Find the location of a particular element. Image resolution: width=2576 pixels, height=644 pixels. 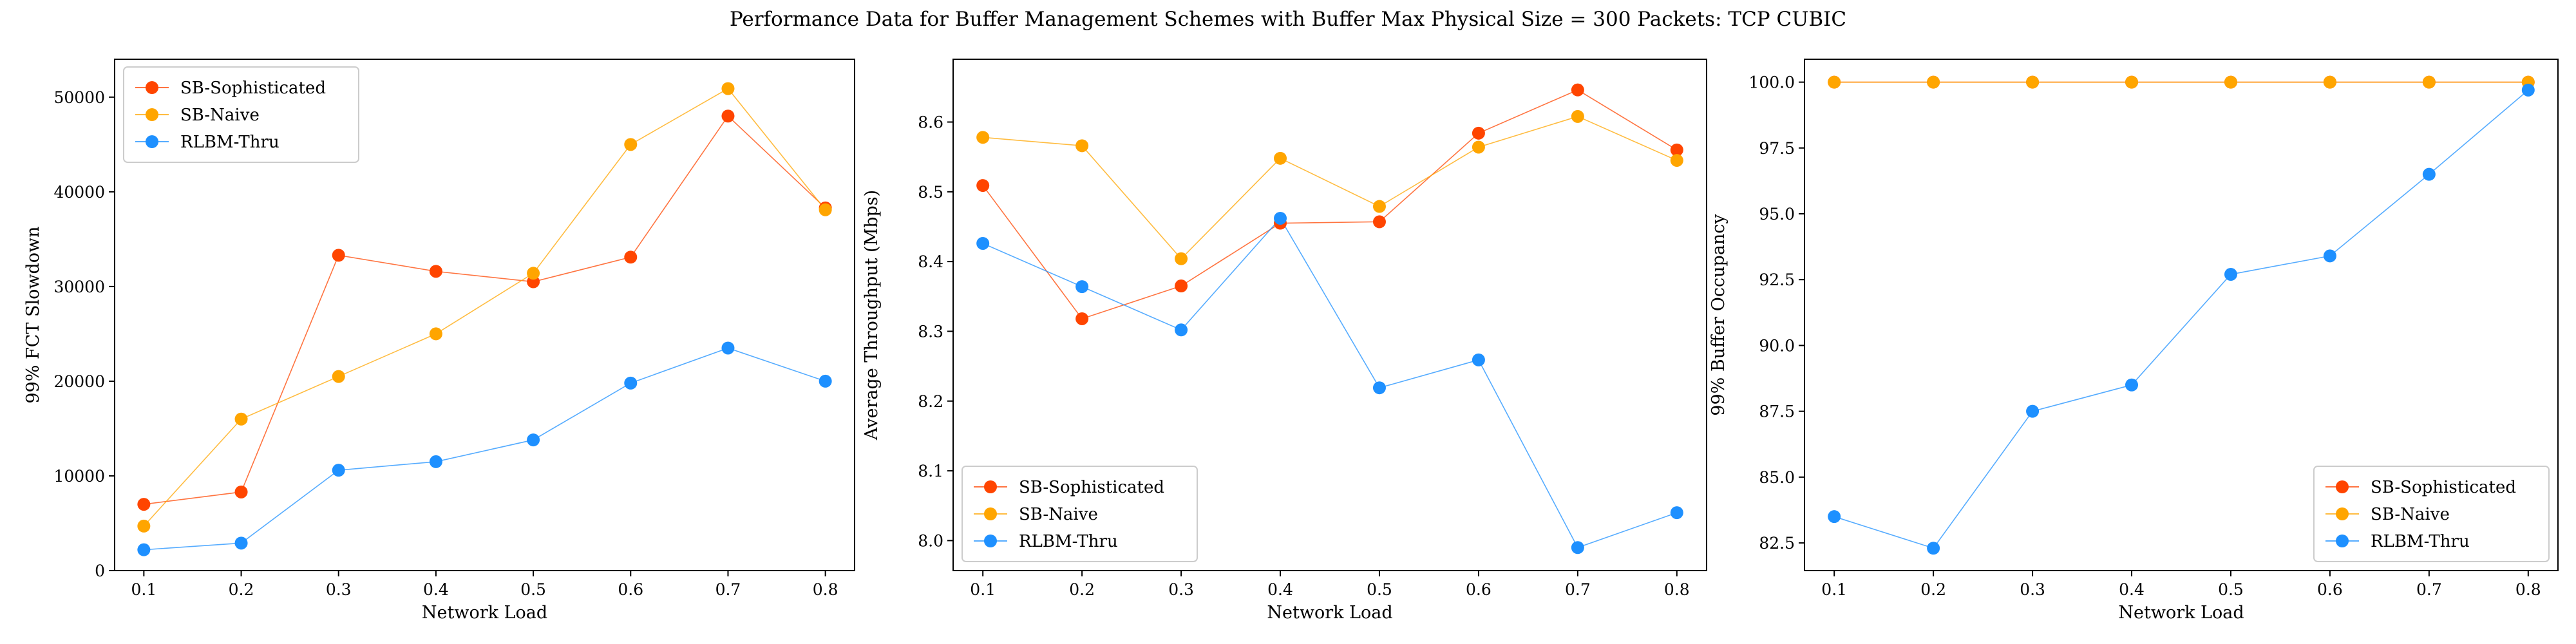

series-line-sb-naive is located at coordinates (1331, 187).